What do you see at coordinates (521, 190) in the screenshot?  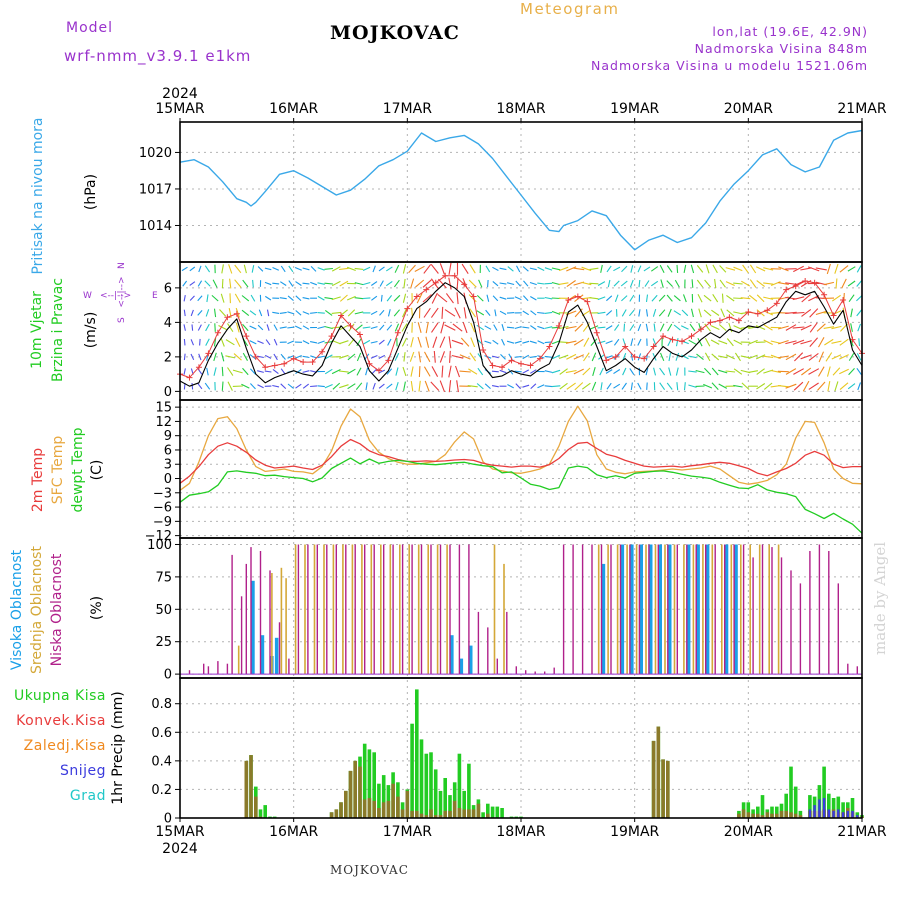 I see `pressure-line` at bounding box center [521, 190].